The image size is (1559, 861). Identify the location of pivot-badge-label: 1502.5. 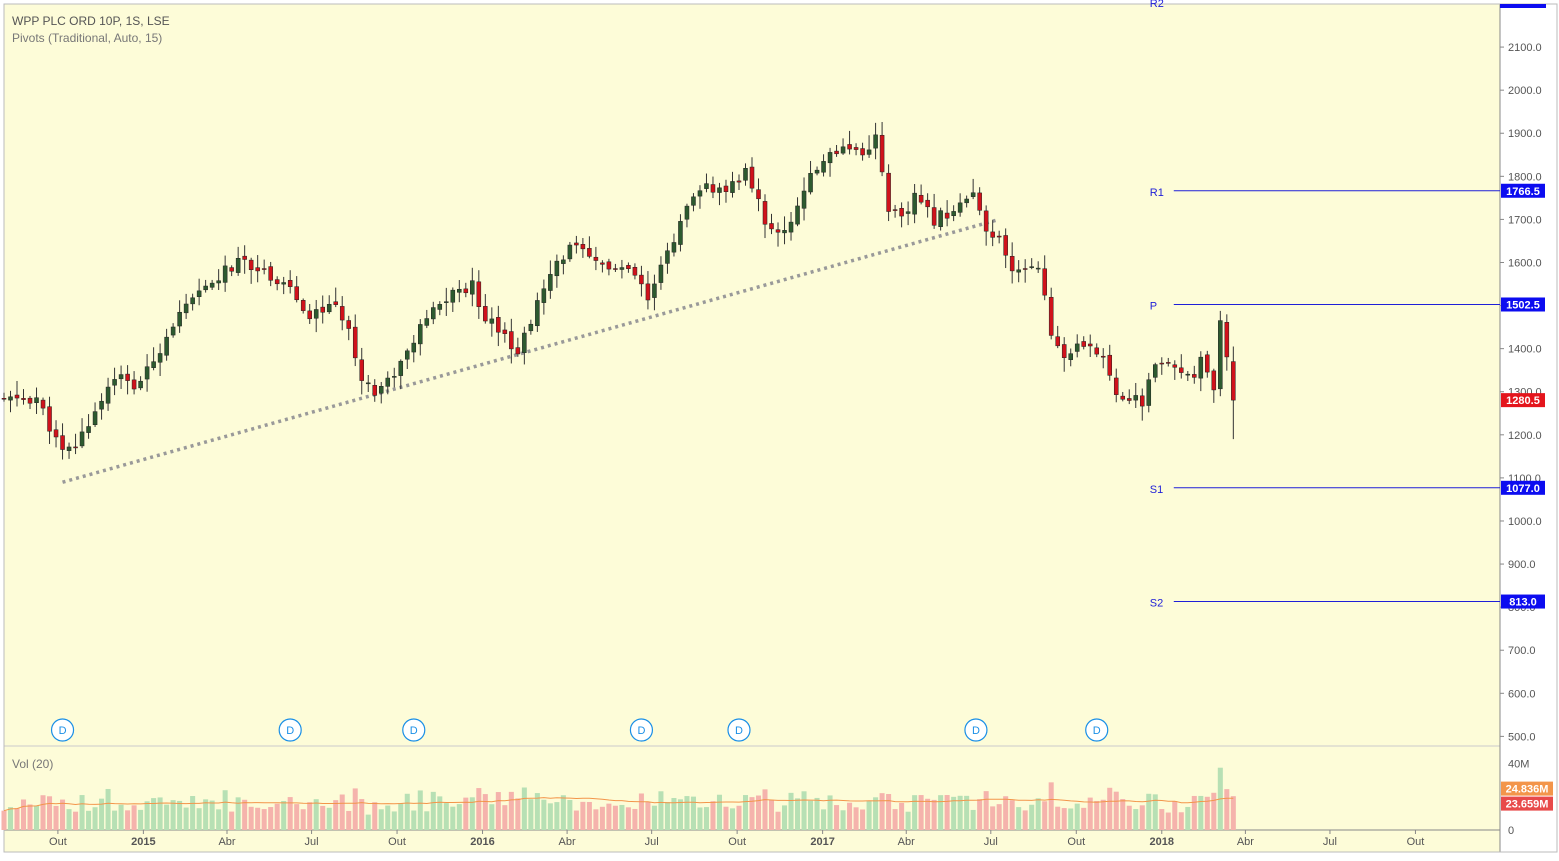
(1523, 305).